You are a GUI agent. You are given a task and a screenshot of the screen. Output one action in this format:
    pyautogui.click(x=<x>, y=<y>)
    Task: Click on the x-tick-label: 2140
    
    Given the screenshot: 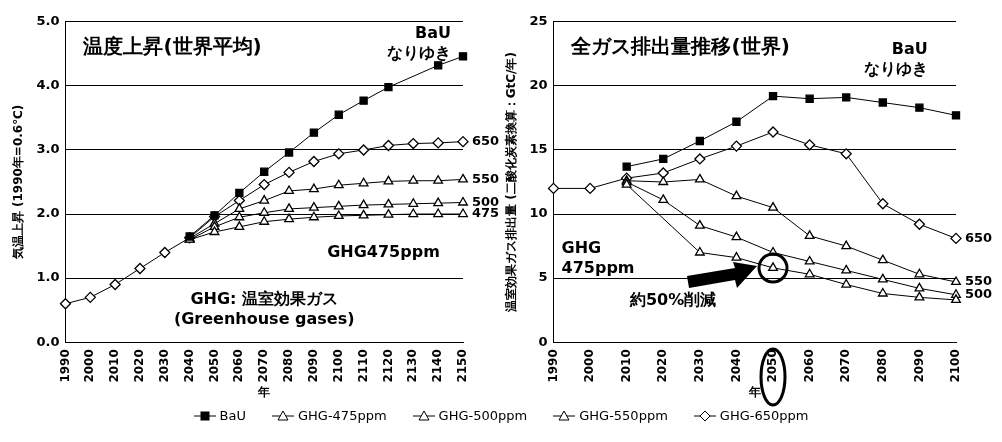 What is the action you would take?
    pyautogui.click(x=437, y=366)
    